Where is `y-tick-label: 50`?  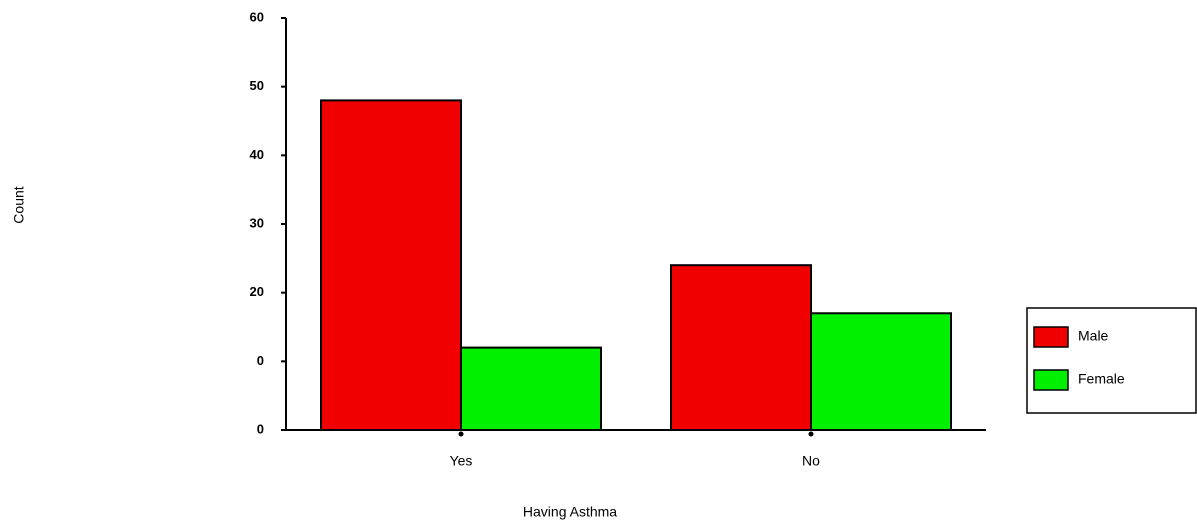 y-tick-label: 50 is located at coordinates (257, 85).